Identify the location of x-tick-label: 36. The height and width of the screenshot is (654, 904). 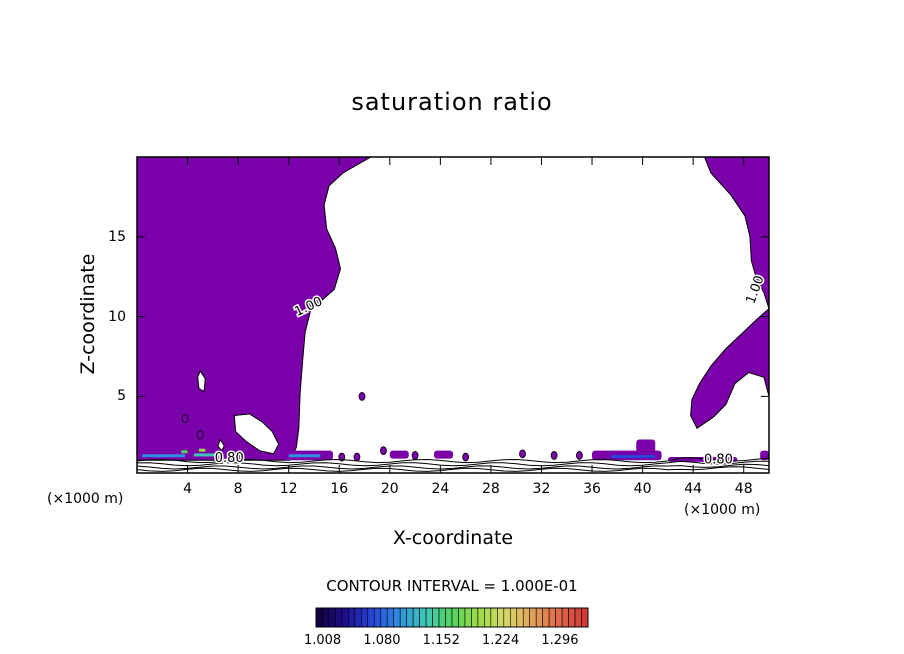
(592, 489).